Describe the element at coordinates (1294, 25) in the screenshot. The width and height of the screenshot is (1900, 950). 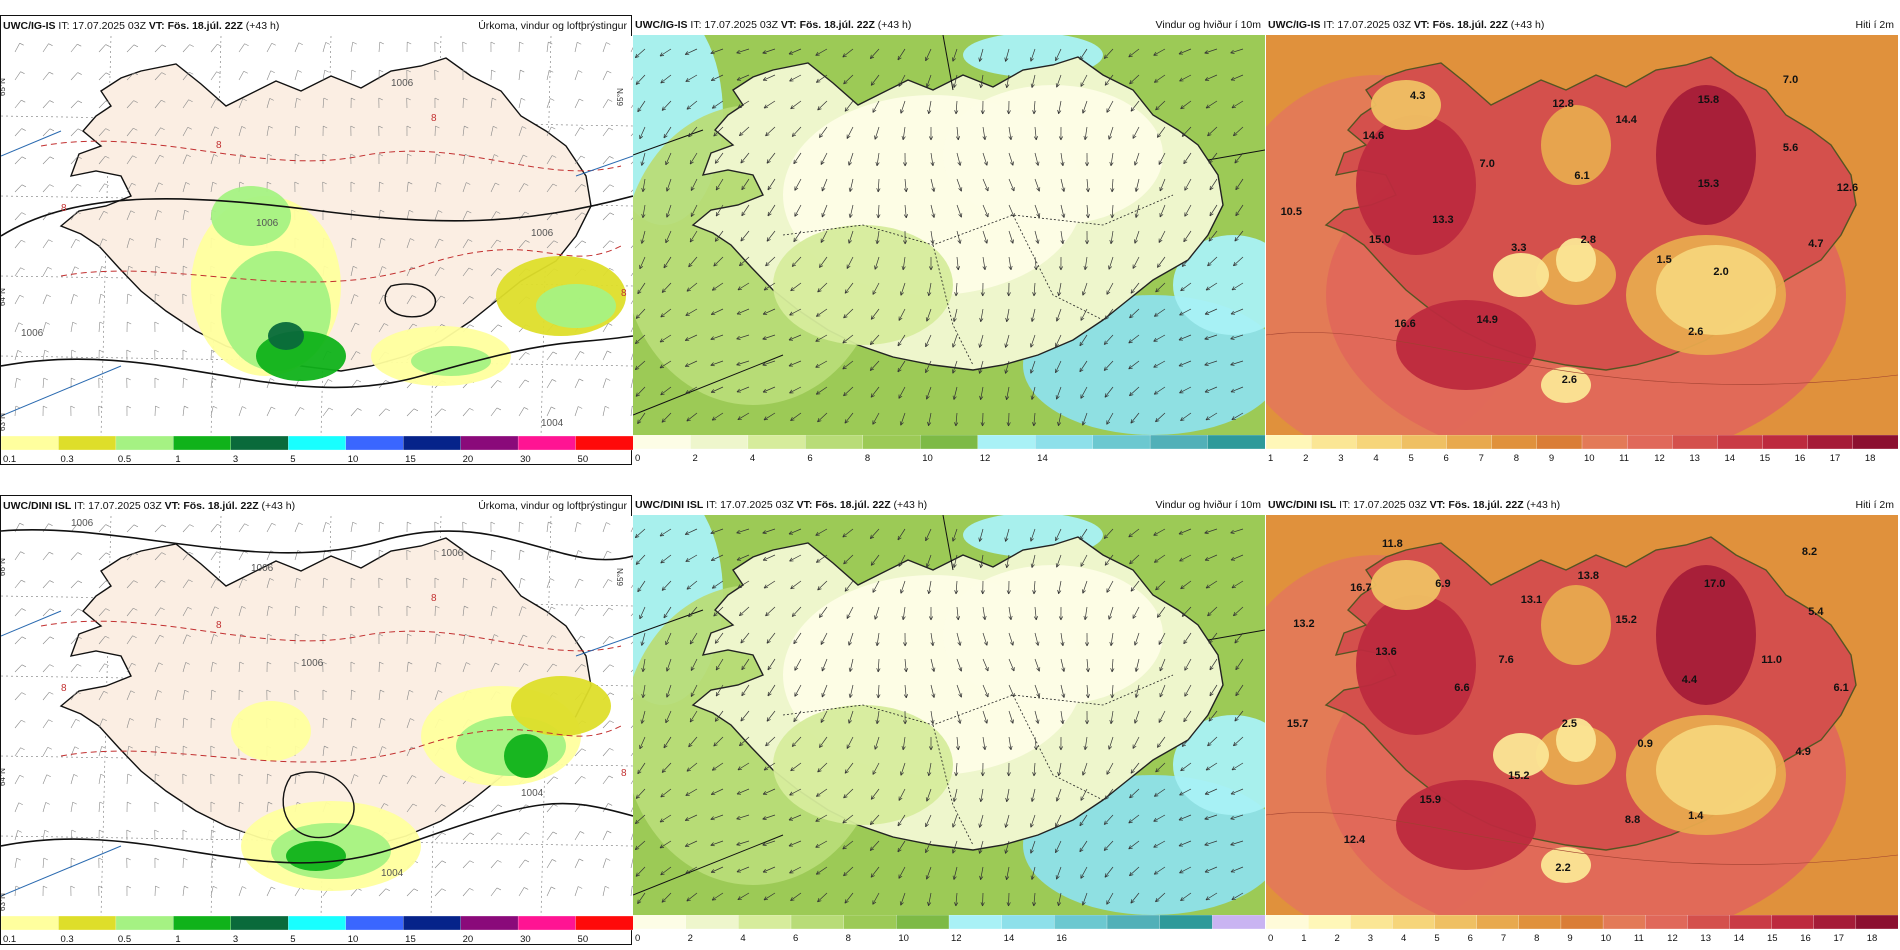
I see `model-name: UWC/IG-IS` at that location.